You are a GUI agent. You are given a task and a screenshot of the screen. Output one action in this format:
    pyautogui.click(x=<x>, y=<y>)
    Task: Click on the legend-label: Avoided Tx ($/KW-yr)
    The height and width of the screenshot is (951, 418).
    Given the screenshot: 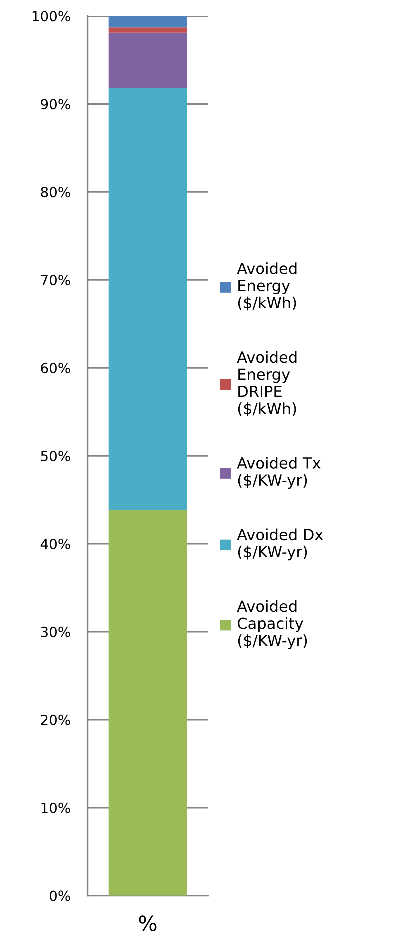 What is the action you would take?
    pyautogui.click(x=279, y=473)
    